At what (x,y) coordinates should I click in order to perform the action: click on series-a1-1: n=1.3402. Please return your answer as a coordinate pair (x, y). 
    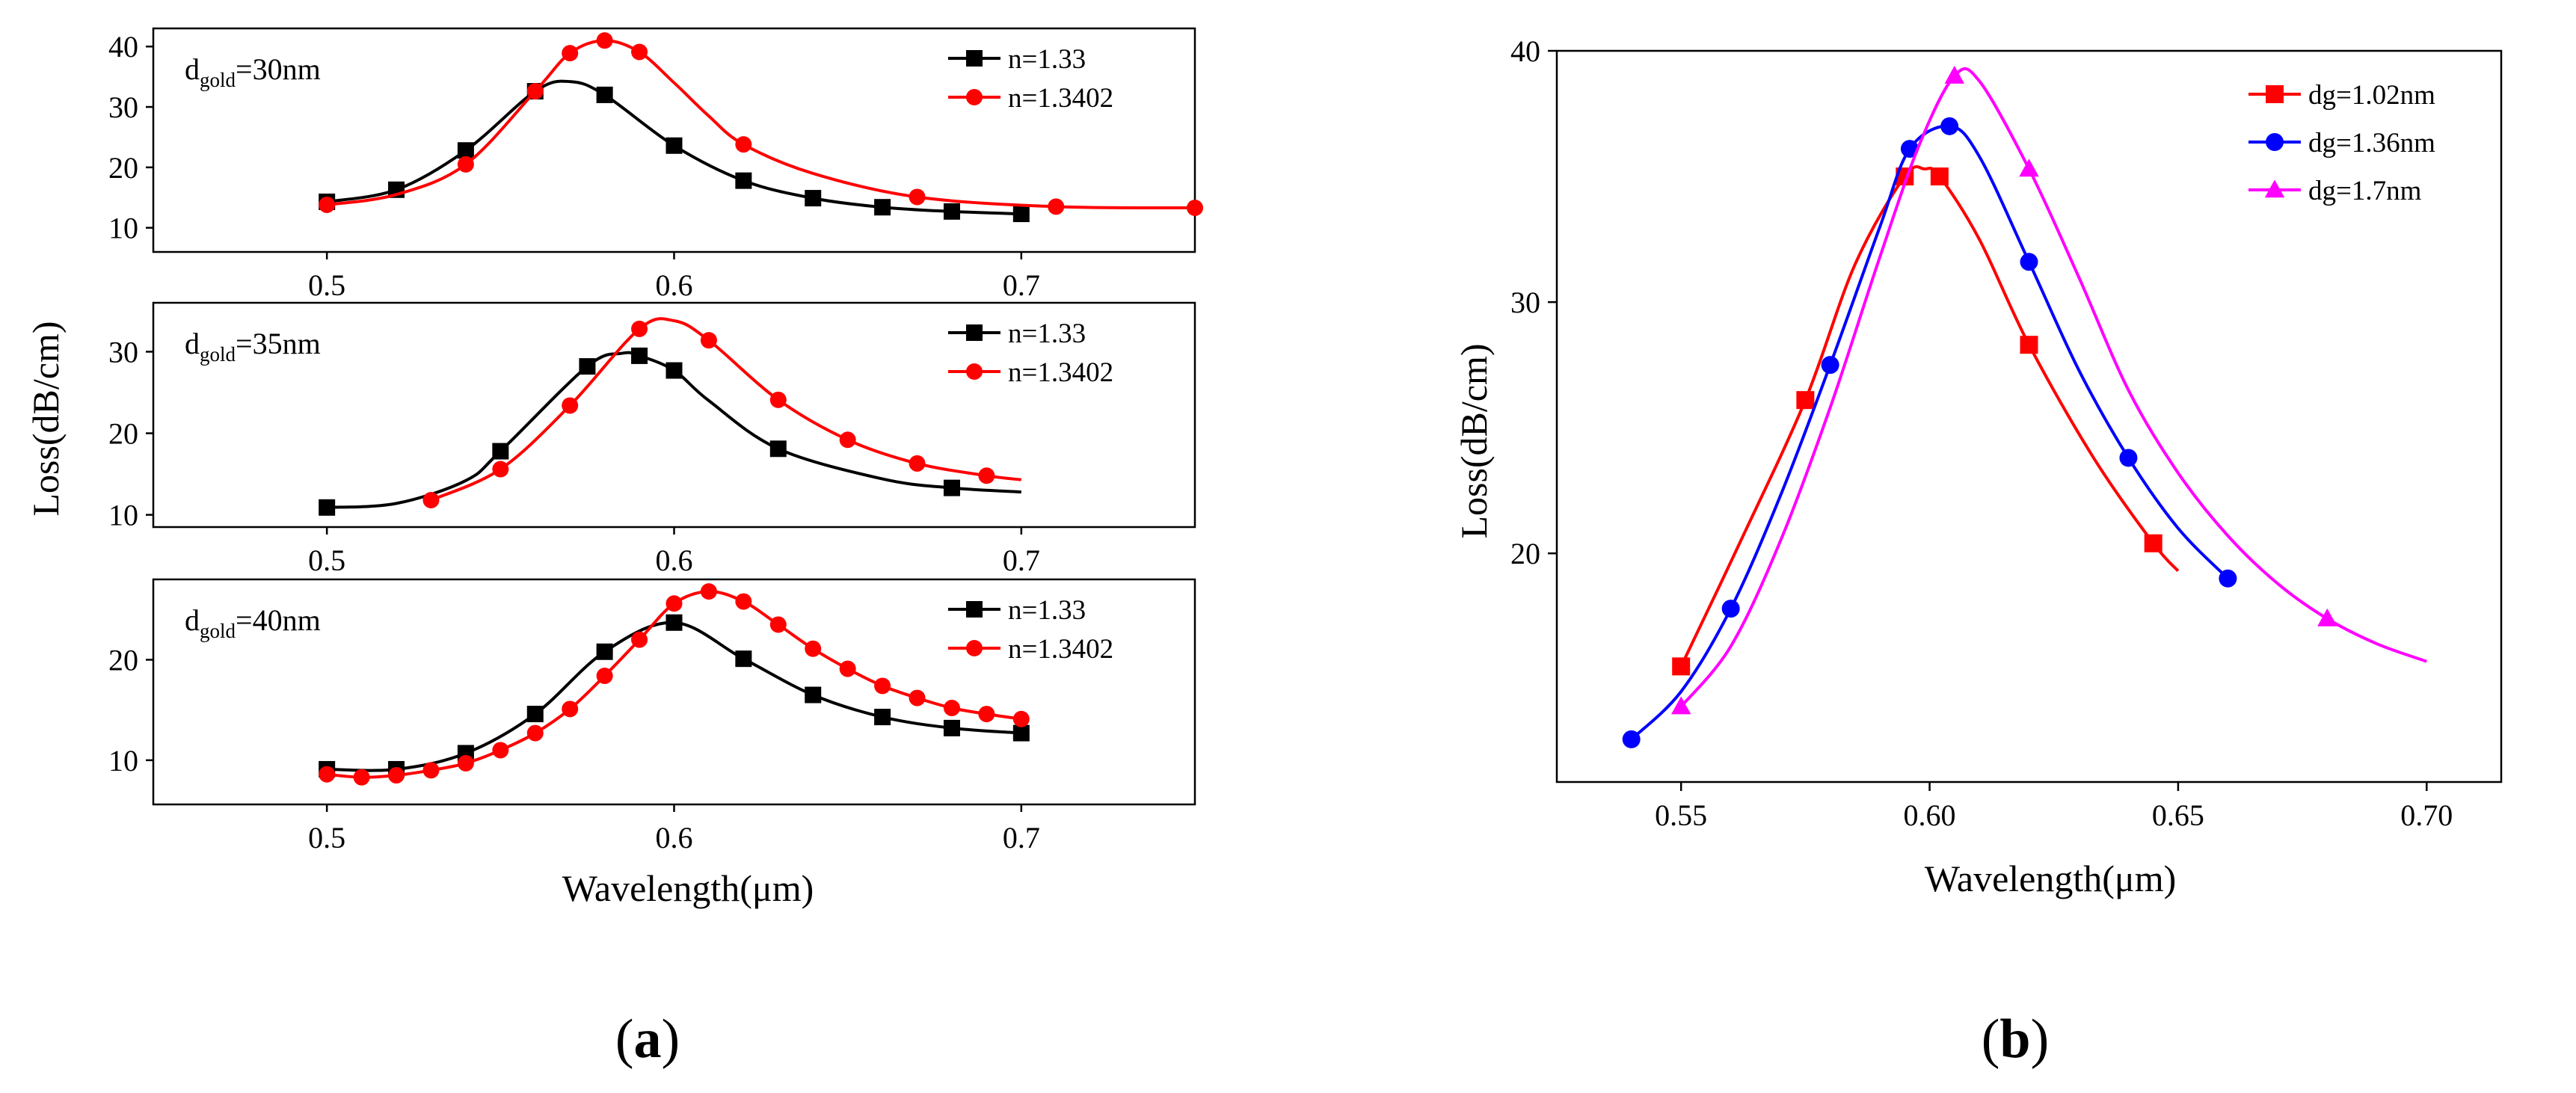
    Looking at the image, I should click on (761, 124).